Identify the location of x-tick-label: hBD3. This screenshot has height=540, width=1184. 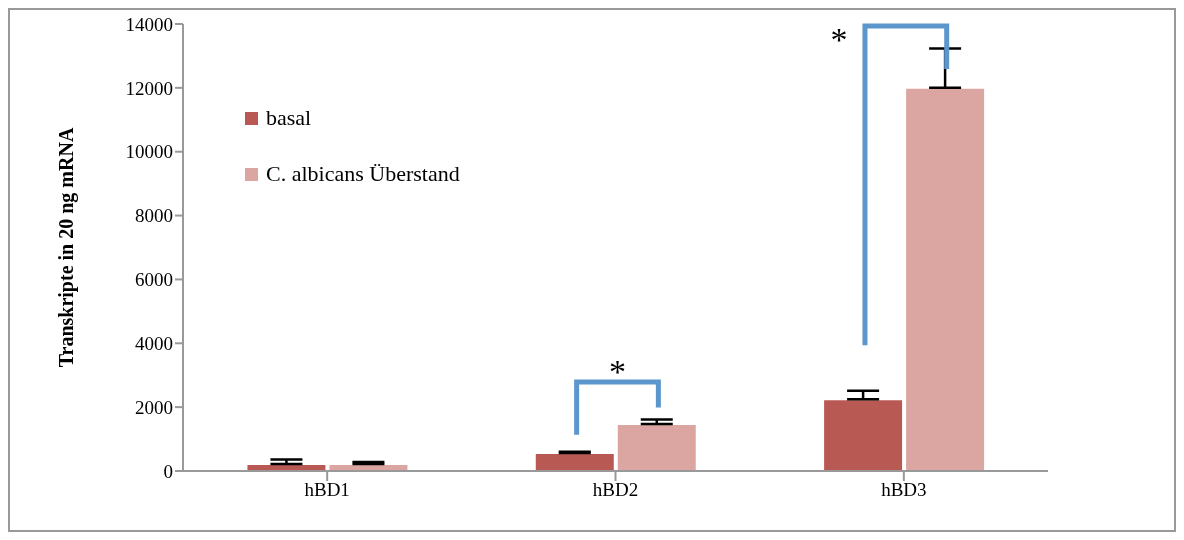
(904, 490).